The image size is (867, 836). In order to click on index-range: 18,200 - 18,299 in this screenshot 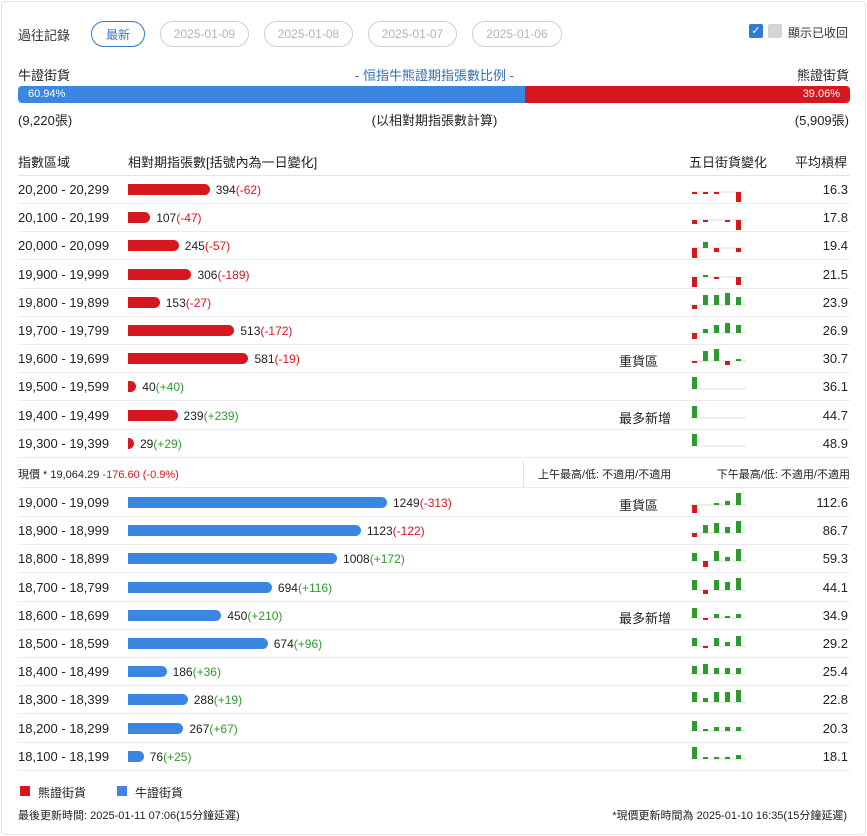, I will do `click(64, 728)`.